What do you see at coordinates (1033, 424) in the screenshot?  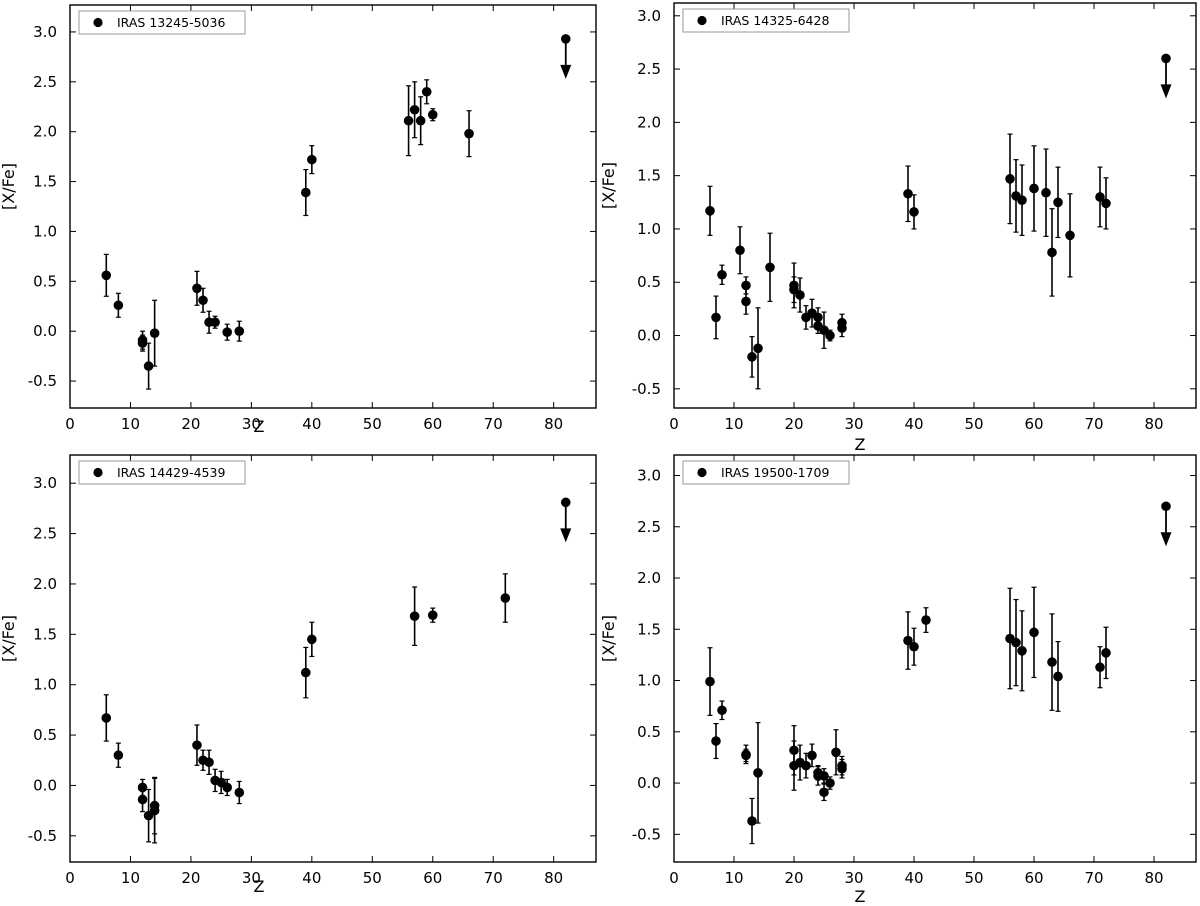 I see `x-tick-label: 60` at bounding box center [1033, 424].